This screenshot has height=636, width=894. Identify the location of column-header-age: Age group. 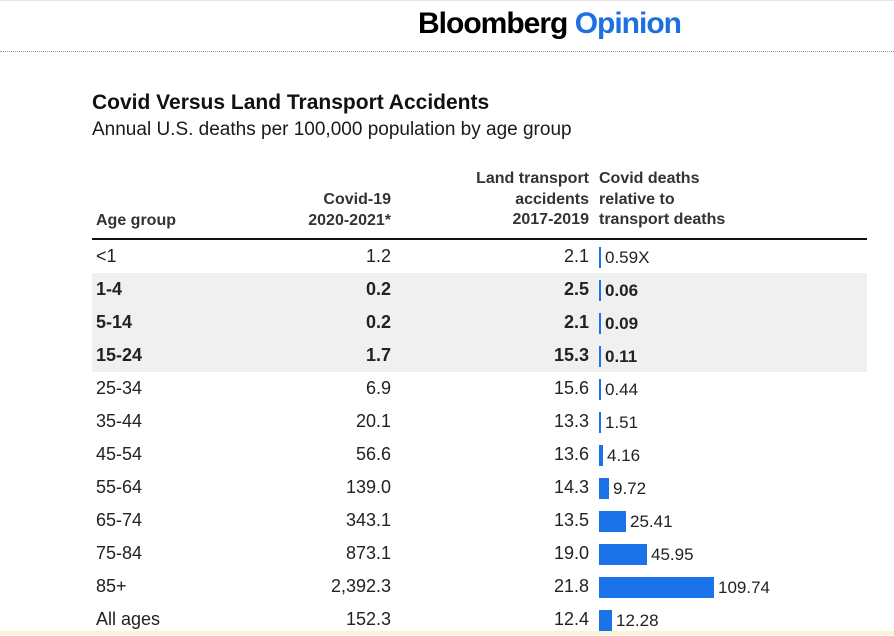
(136, 221).